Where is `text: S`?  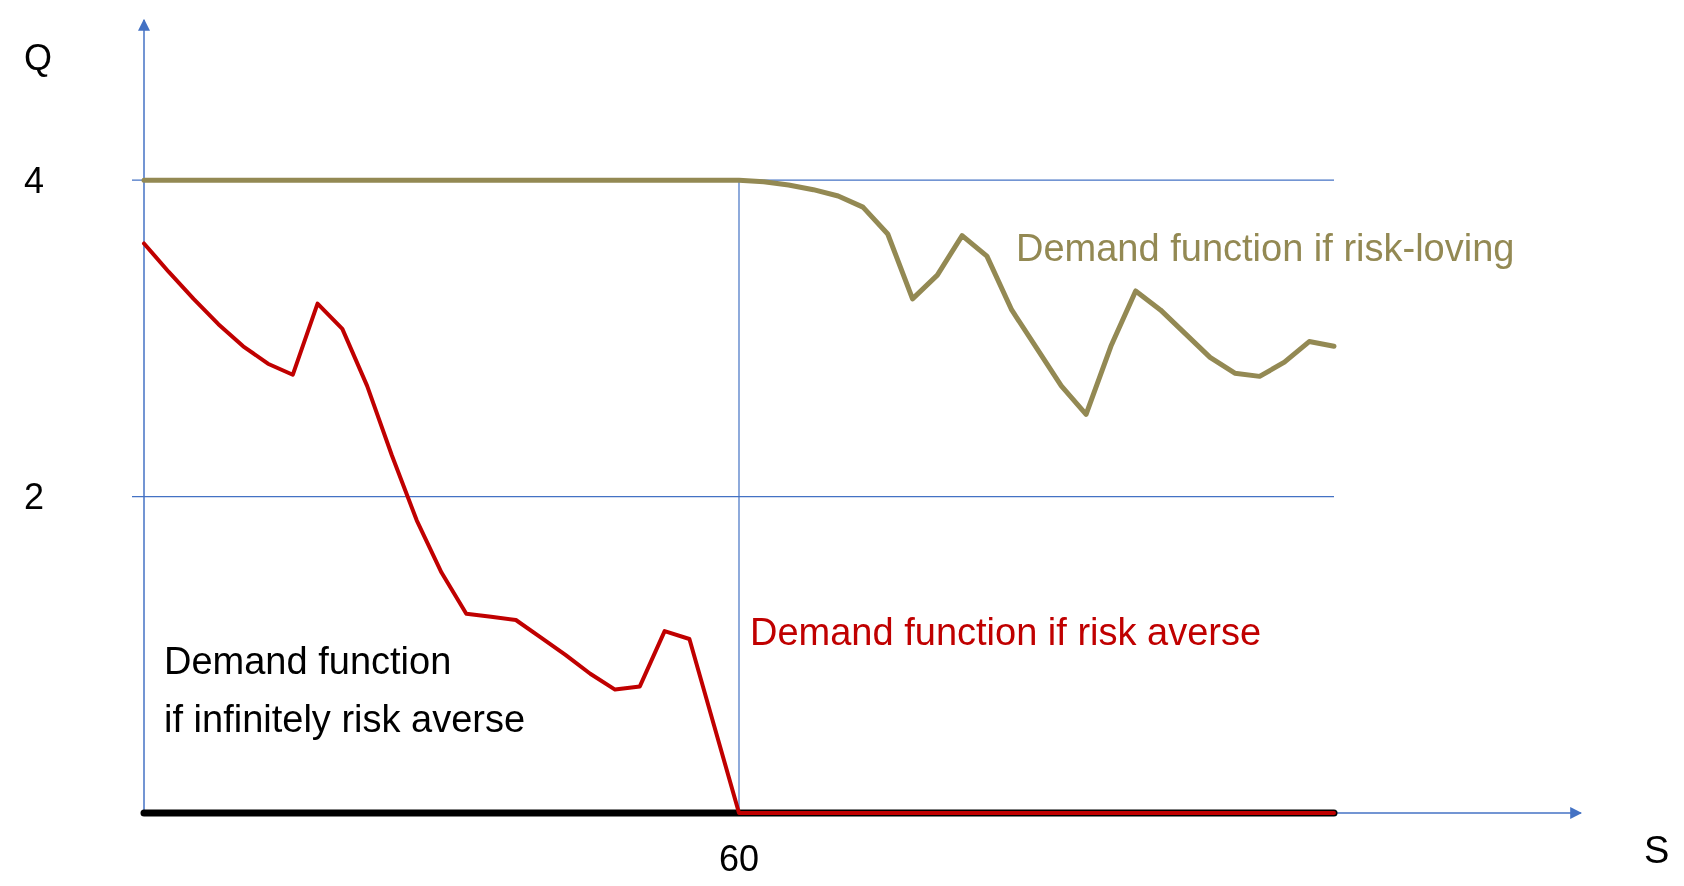 text: S is located at coordinates (1657, 850).